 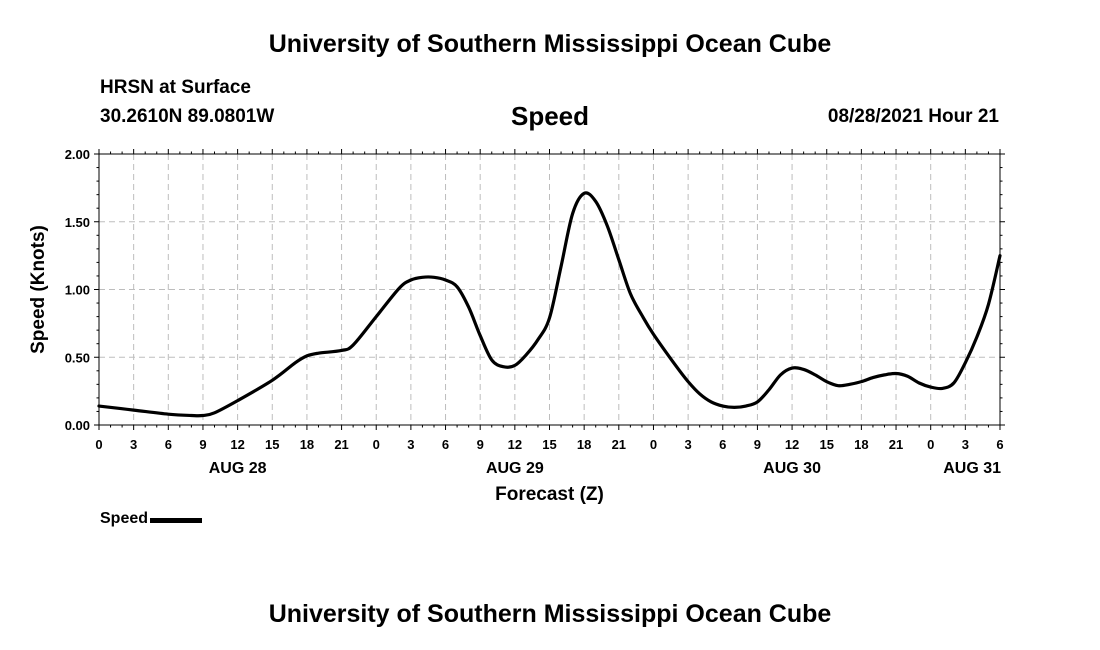 What do you see at coordinates (187, 116) in the screenshot?
I see `station-coordinates: 30.2610N 89.0801W` at bounding box center [187, 116].